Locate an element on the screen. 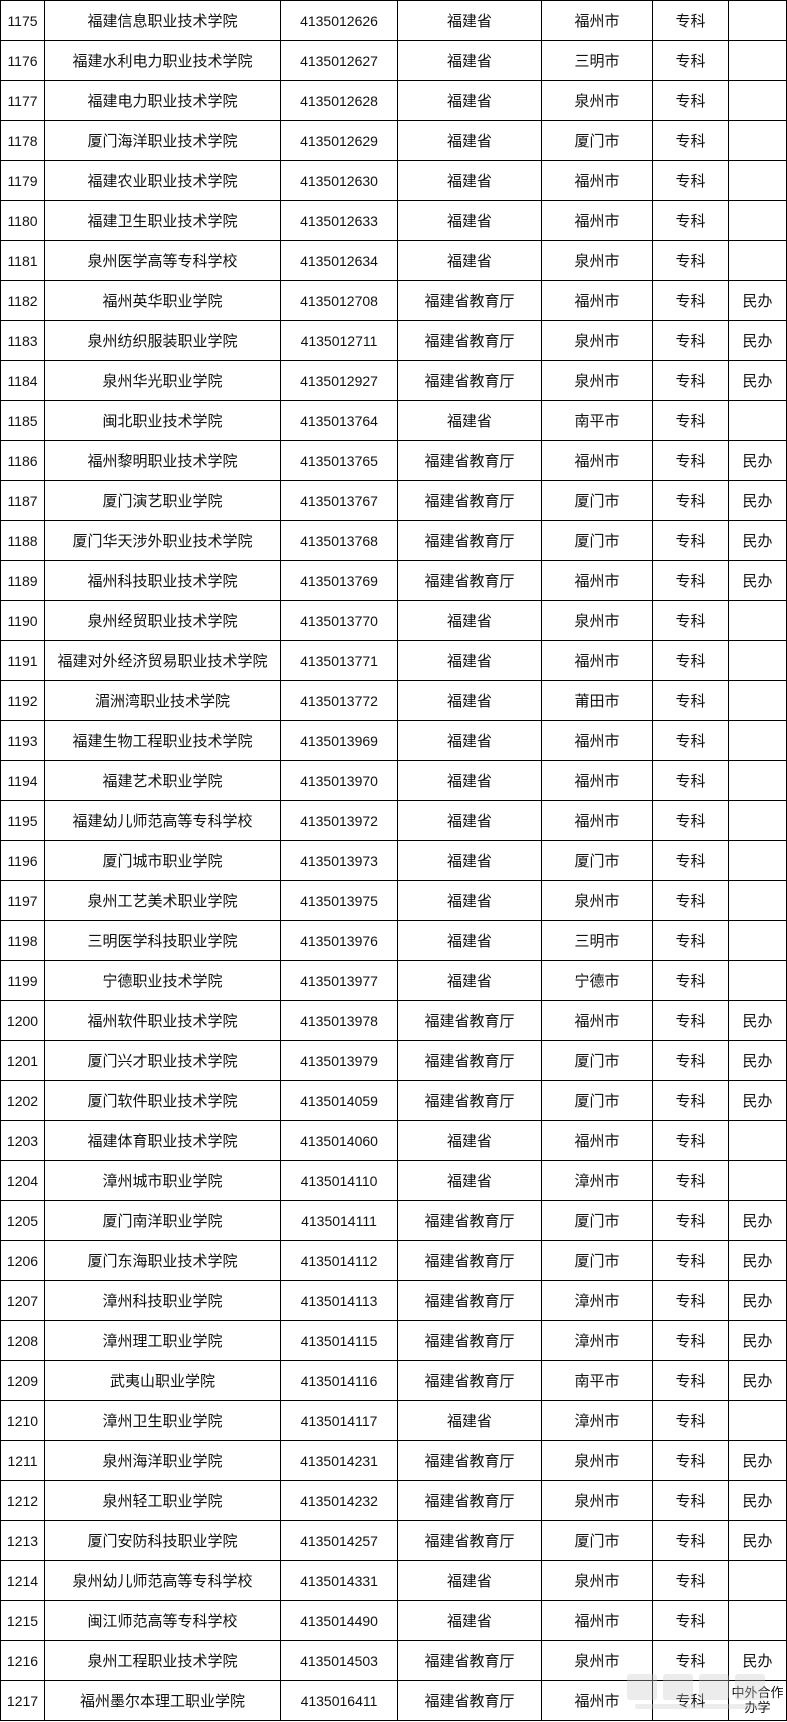  table-row: 1193 福建生物工程职业技术学院 4135013969 福建省 福州市 专科 is located at coordinates (393, 740).